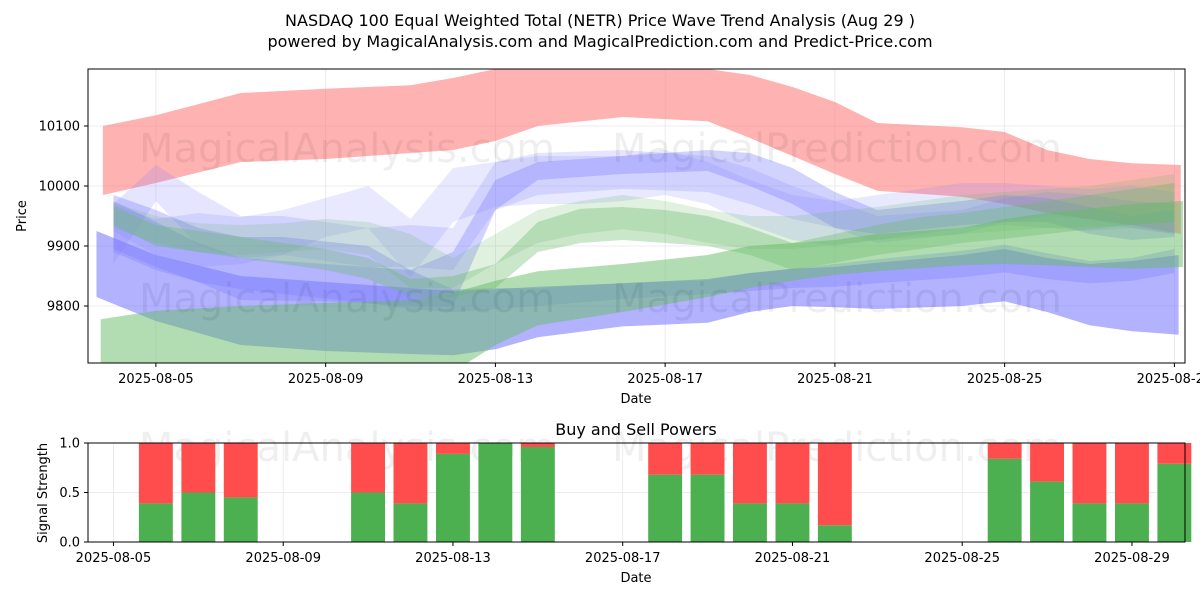 Image resolution: width=1200 pixels, height=600 pixels. I want to click on price-y-tick-label: 10000, so click(59, 187).